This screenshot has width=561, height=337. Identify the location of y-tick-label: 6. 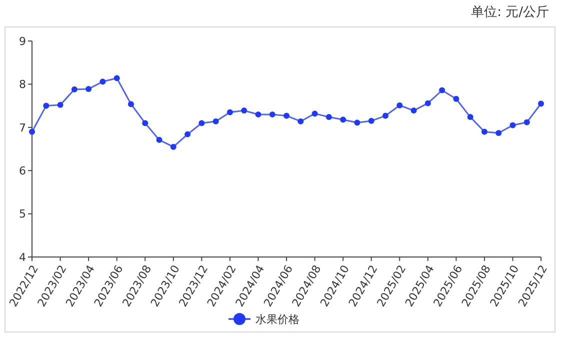
(22, 171).